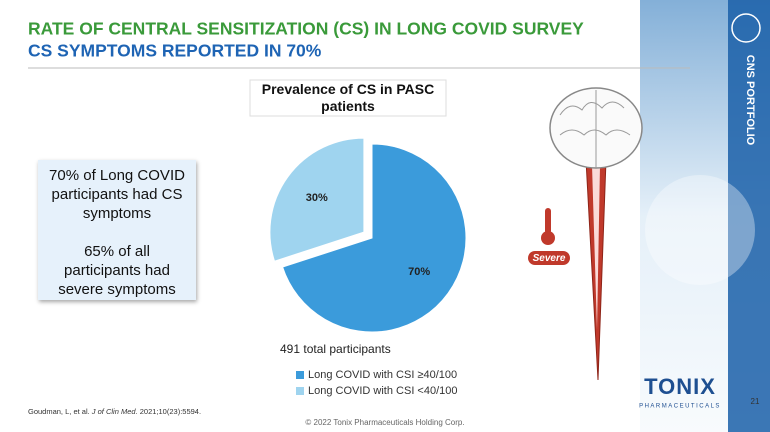  I want to click on data-label: 30%, so click(317, 198).